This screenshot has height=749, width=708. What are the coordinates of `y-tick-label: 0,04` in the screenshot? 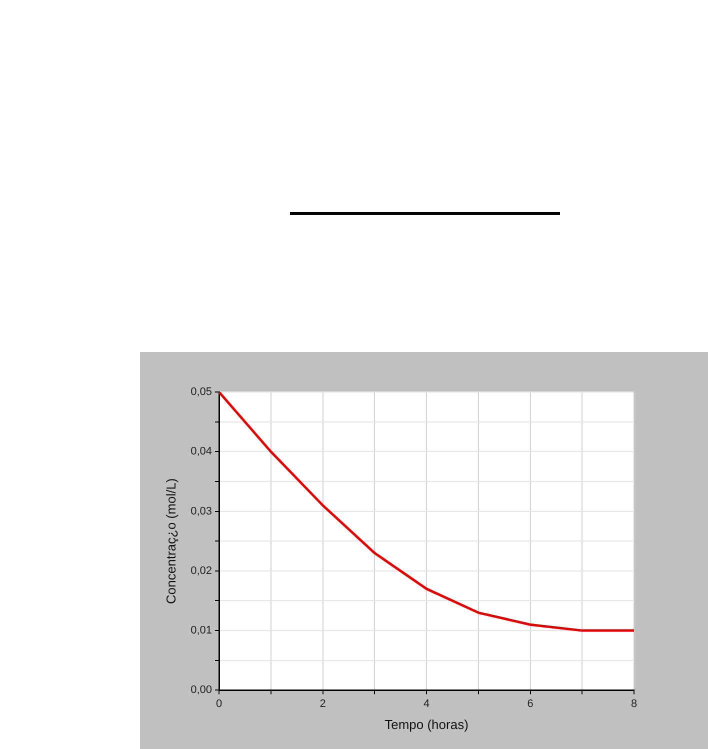 It's located at (201, 452).